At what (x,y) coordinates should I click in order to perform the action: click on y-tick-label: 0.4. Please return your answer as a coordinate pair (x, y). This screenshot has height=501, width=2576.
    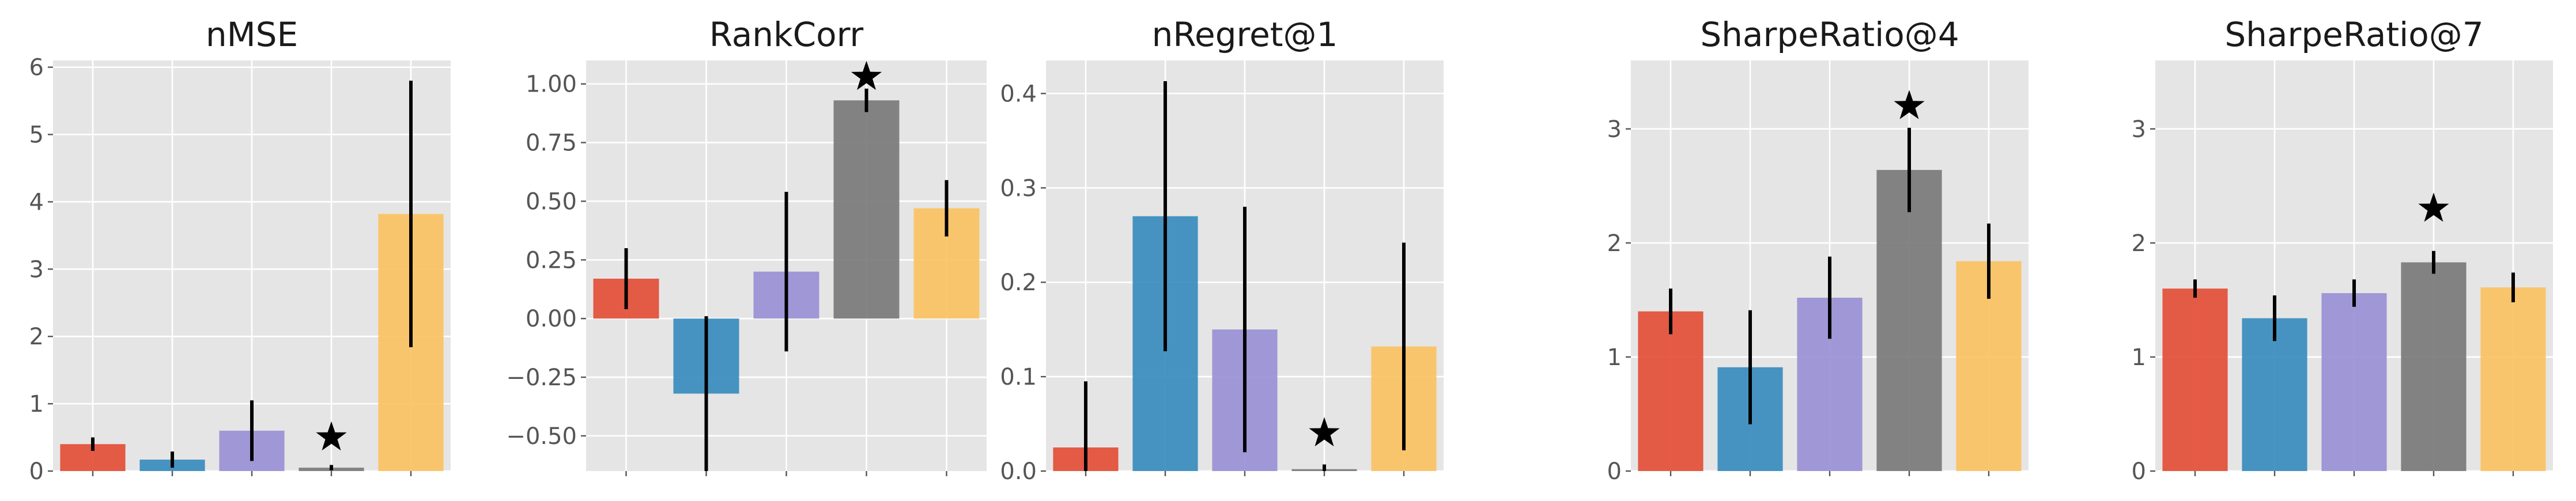
    Looking at the image, I should click on (1019, 94).